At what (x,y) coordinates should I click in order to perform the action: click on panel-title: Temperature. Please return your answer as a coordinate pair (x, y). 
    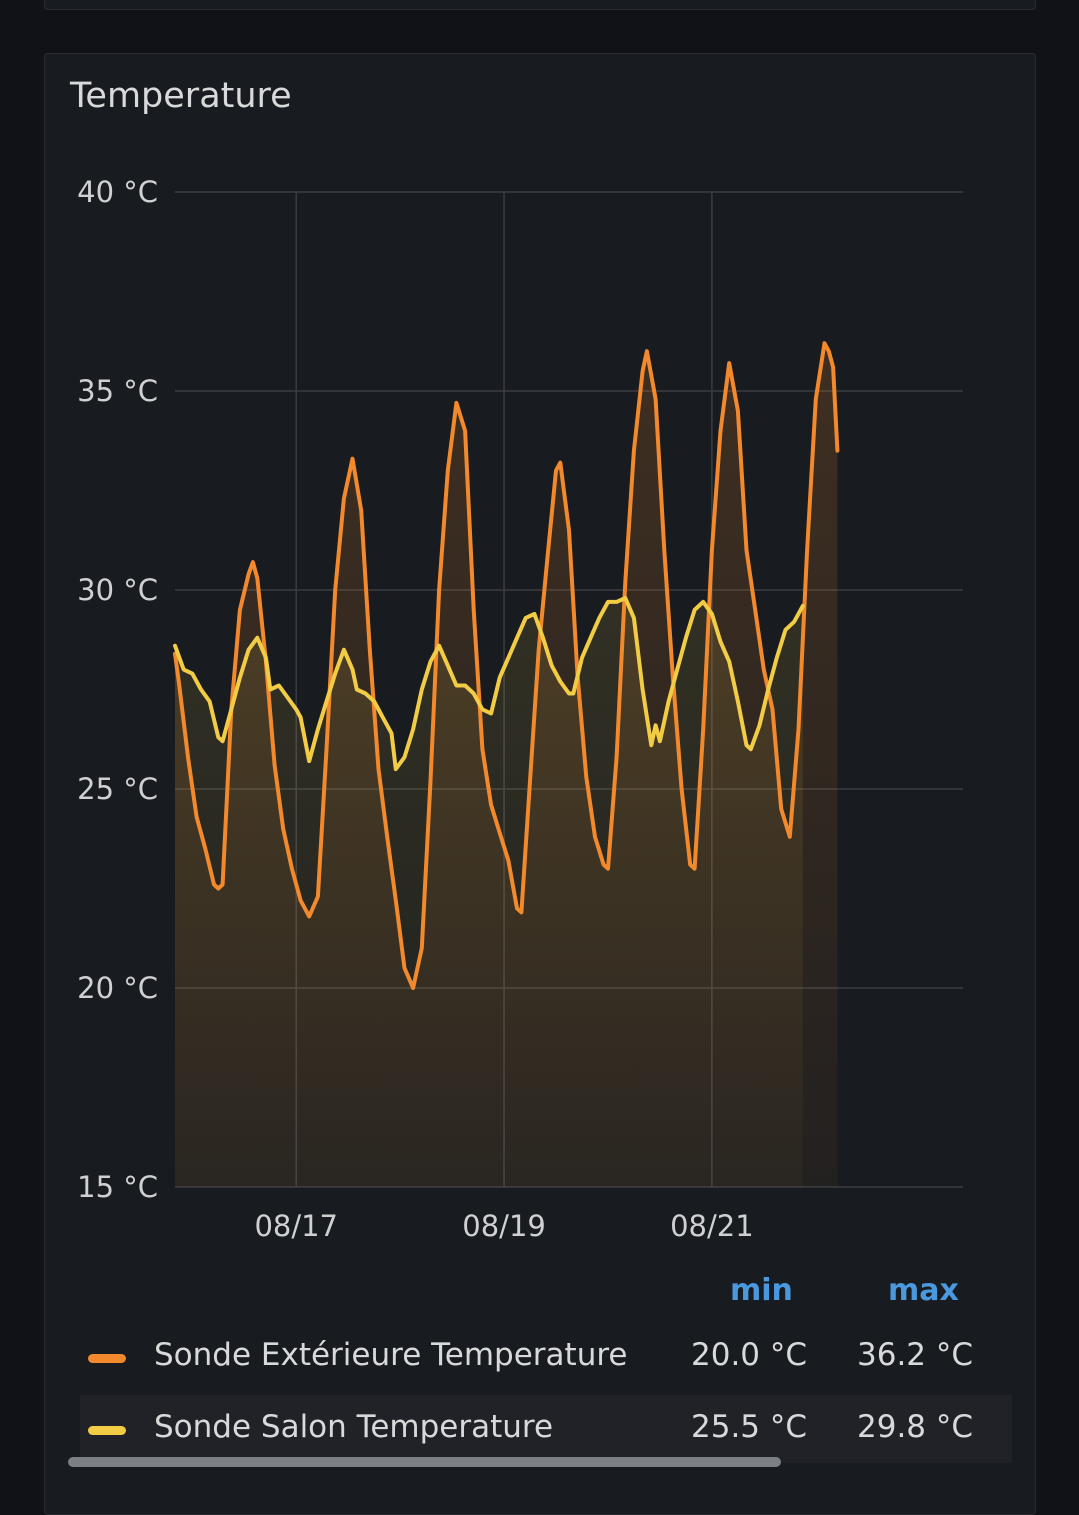
    Looking at the image, I should click on (181, 96).